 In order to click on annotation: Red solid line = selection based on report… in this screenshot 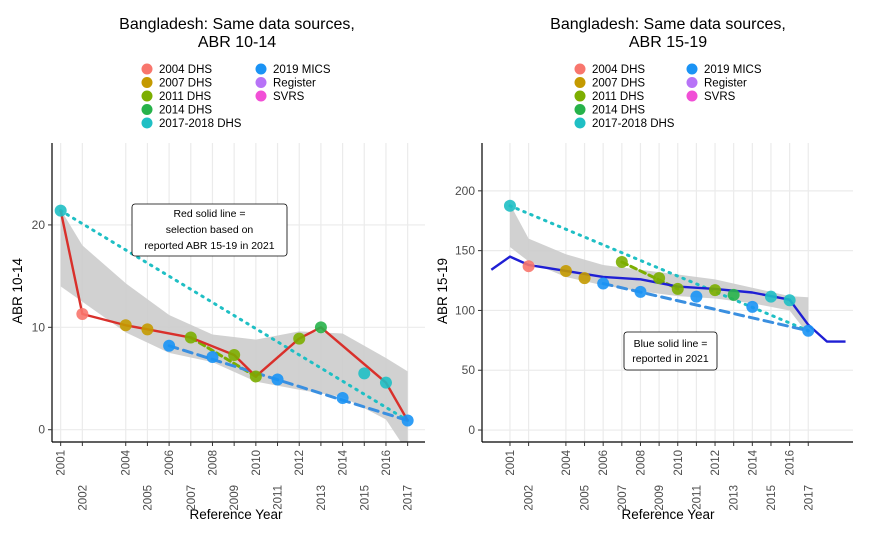, I will do `click(209, 230)`.